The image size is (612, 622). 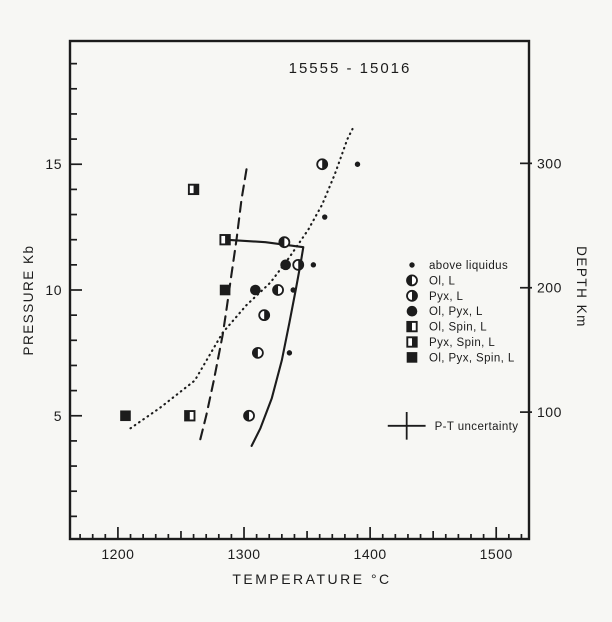 What do you see at coordinates (456, 312) in the screenshot?
I see `legend-label-ol-pyx-l: Ol, Pyx, L` at bounding box center [456, 312].